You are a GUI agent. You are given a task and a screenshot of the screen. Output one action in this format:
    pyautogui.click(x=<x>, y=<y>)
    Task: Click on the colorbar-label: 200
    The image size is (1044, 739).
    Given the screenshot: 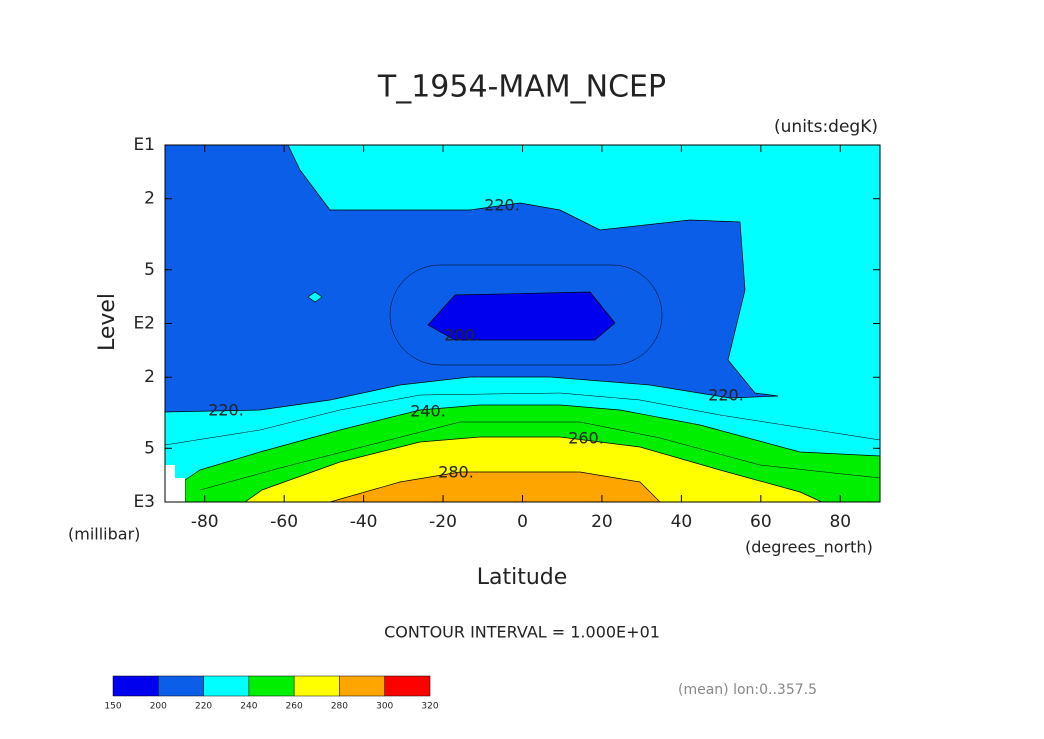 What is the action you would take?
    pyautogui.click(x=158, y=707)
    